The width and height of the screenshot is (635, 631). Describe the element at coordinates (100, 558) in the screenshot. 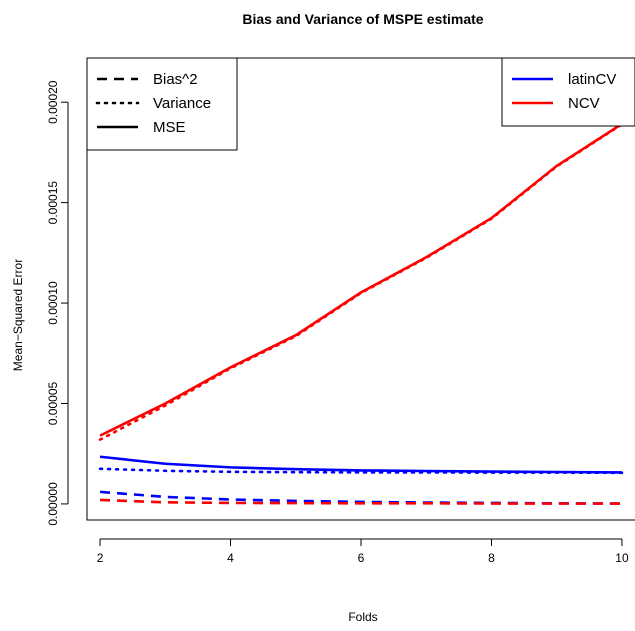

I see `x-tick-label: 2` at that location.